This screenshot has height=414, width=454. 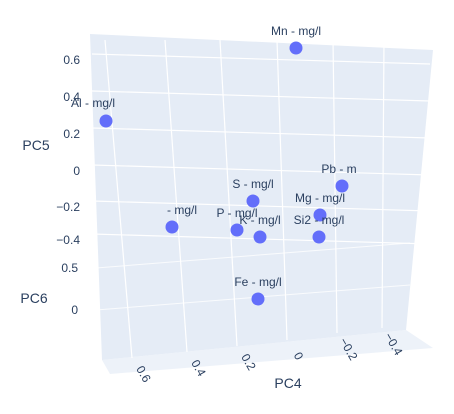 What do you see at coordinates (69, 268) in the screenshot?
I see `tick-label-pc6: 0.5` at bounding box center [69, 268].